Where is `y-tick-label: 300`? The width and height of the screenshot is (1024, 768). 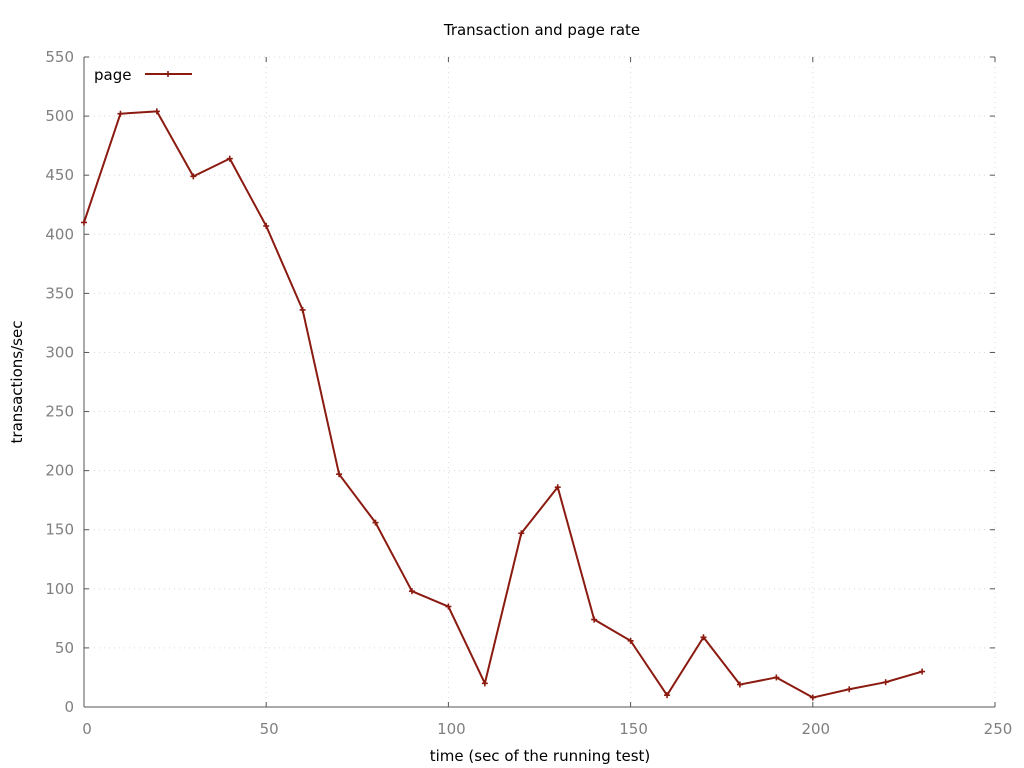
y-tick-label: 300 is located at coordinates (59, 352).